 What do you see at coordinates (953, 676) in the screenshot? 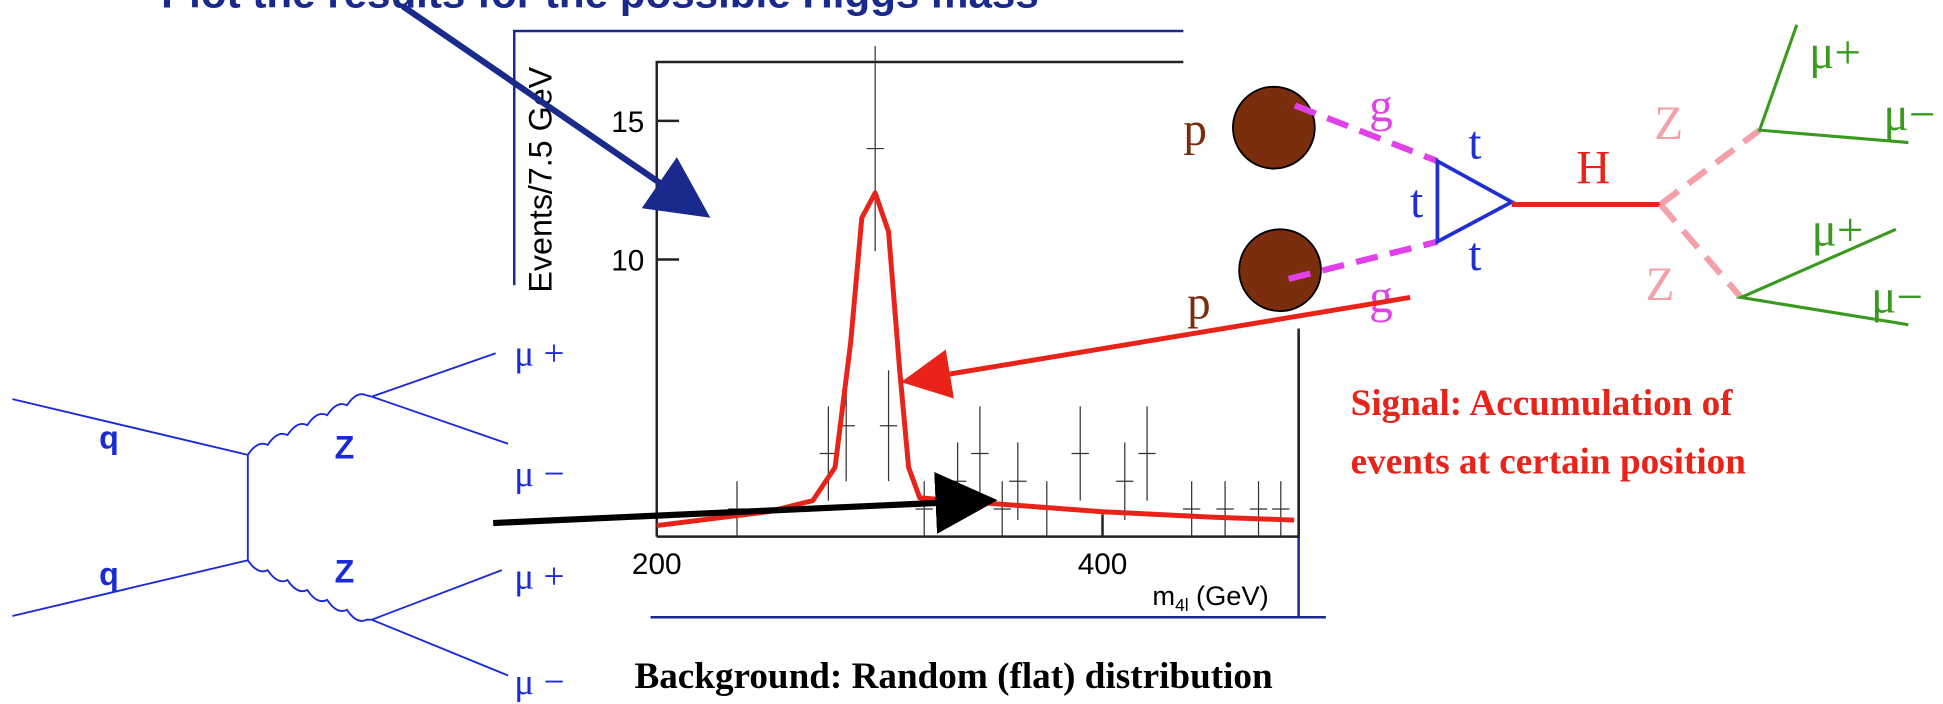
I see `background-caption: Background: Random (flat) distribution` at bounding box center [953, 676].